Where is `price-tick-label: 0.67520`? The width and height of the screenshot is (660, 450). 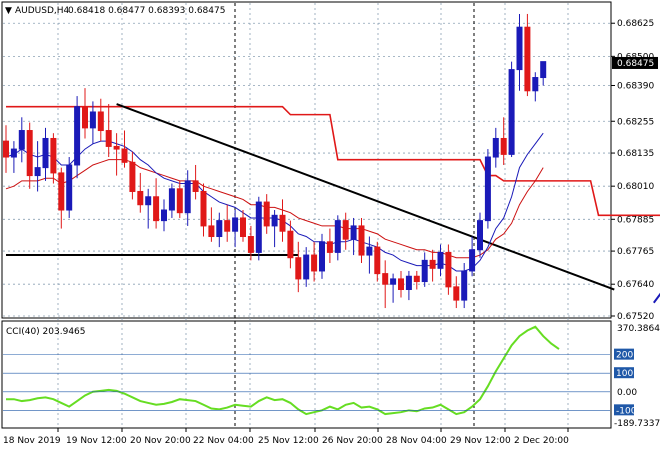 price-tick-label: 0.67520 is located at coordinates (635, 317).